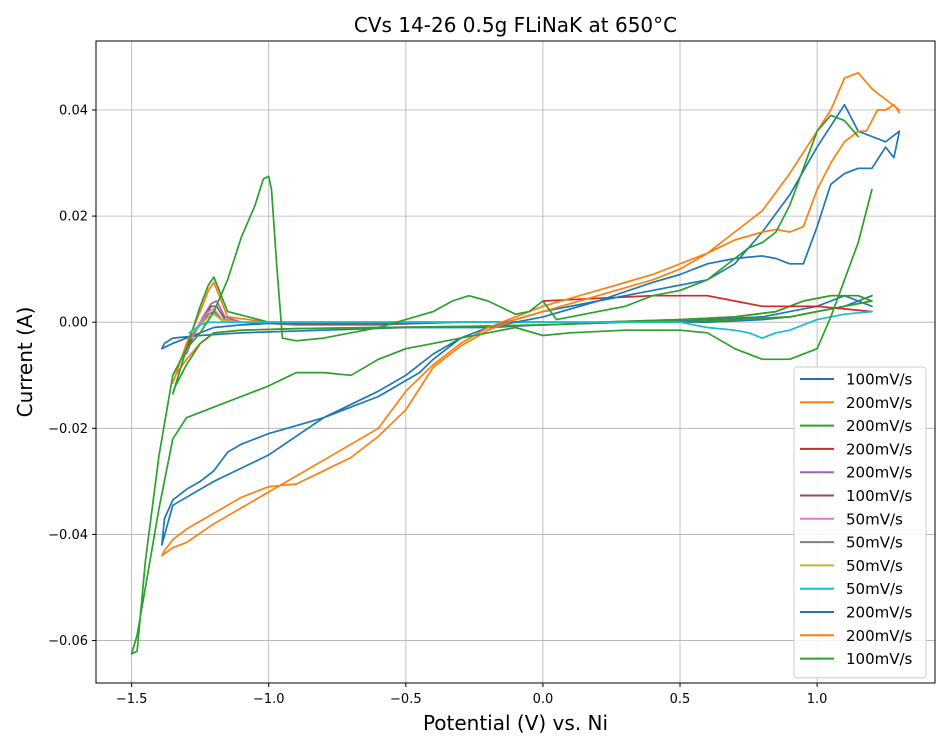 The image size is (950, 750). Describe the element at coordinates (73, 110) in the screenshot. I see `y-tick-label: 0.04` at that location.